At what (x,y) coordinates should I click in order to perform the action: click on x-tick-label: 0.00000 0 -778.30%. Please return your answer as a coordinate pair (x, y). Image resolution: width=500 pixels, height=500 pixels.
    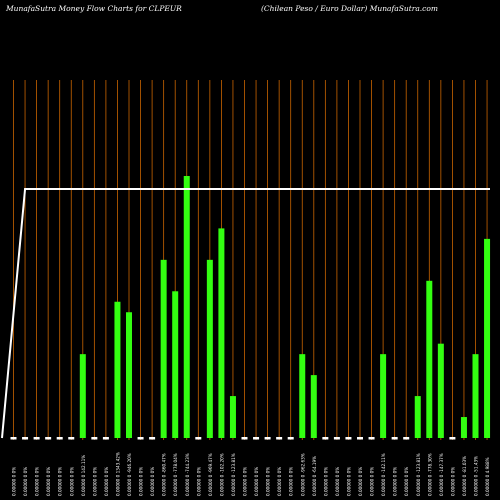
    Looking at the image, I should click on (429, 474).